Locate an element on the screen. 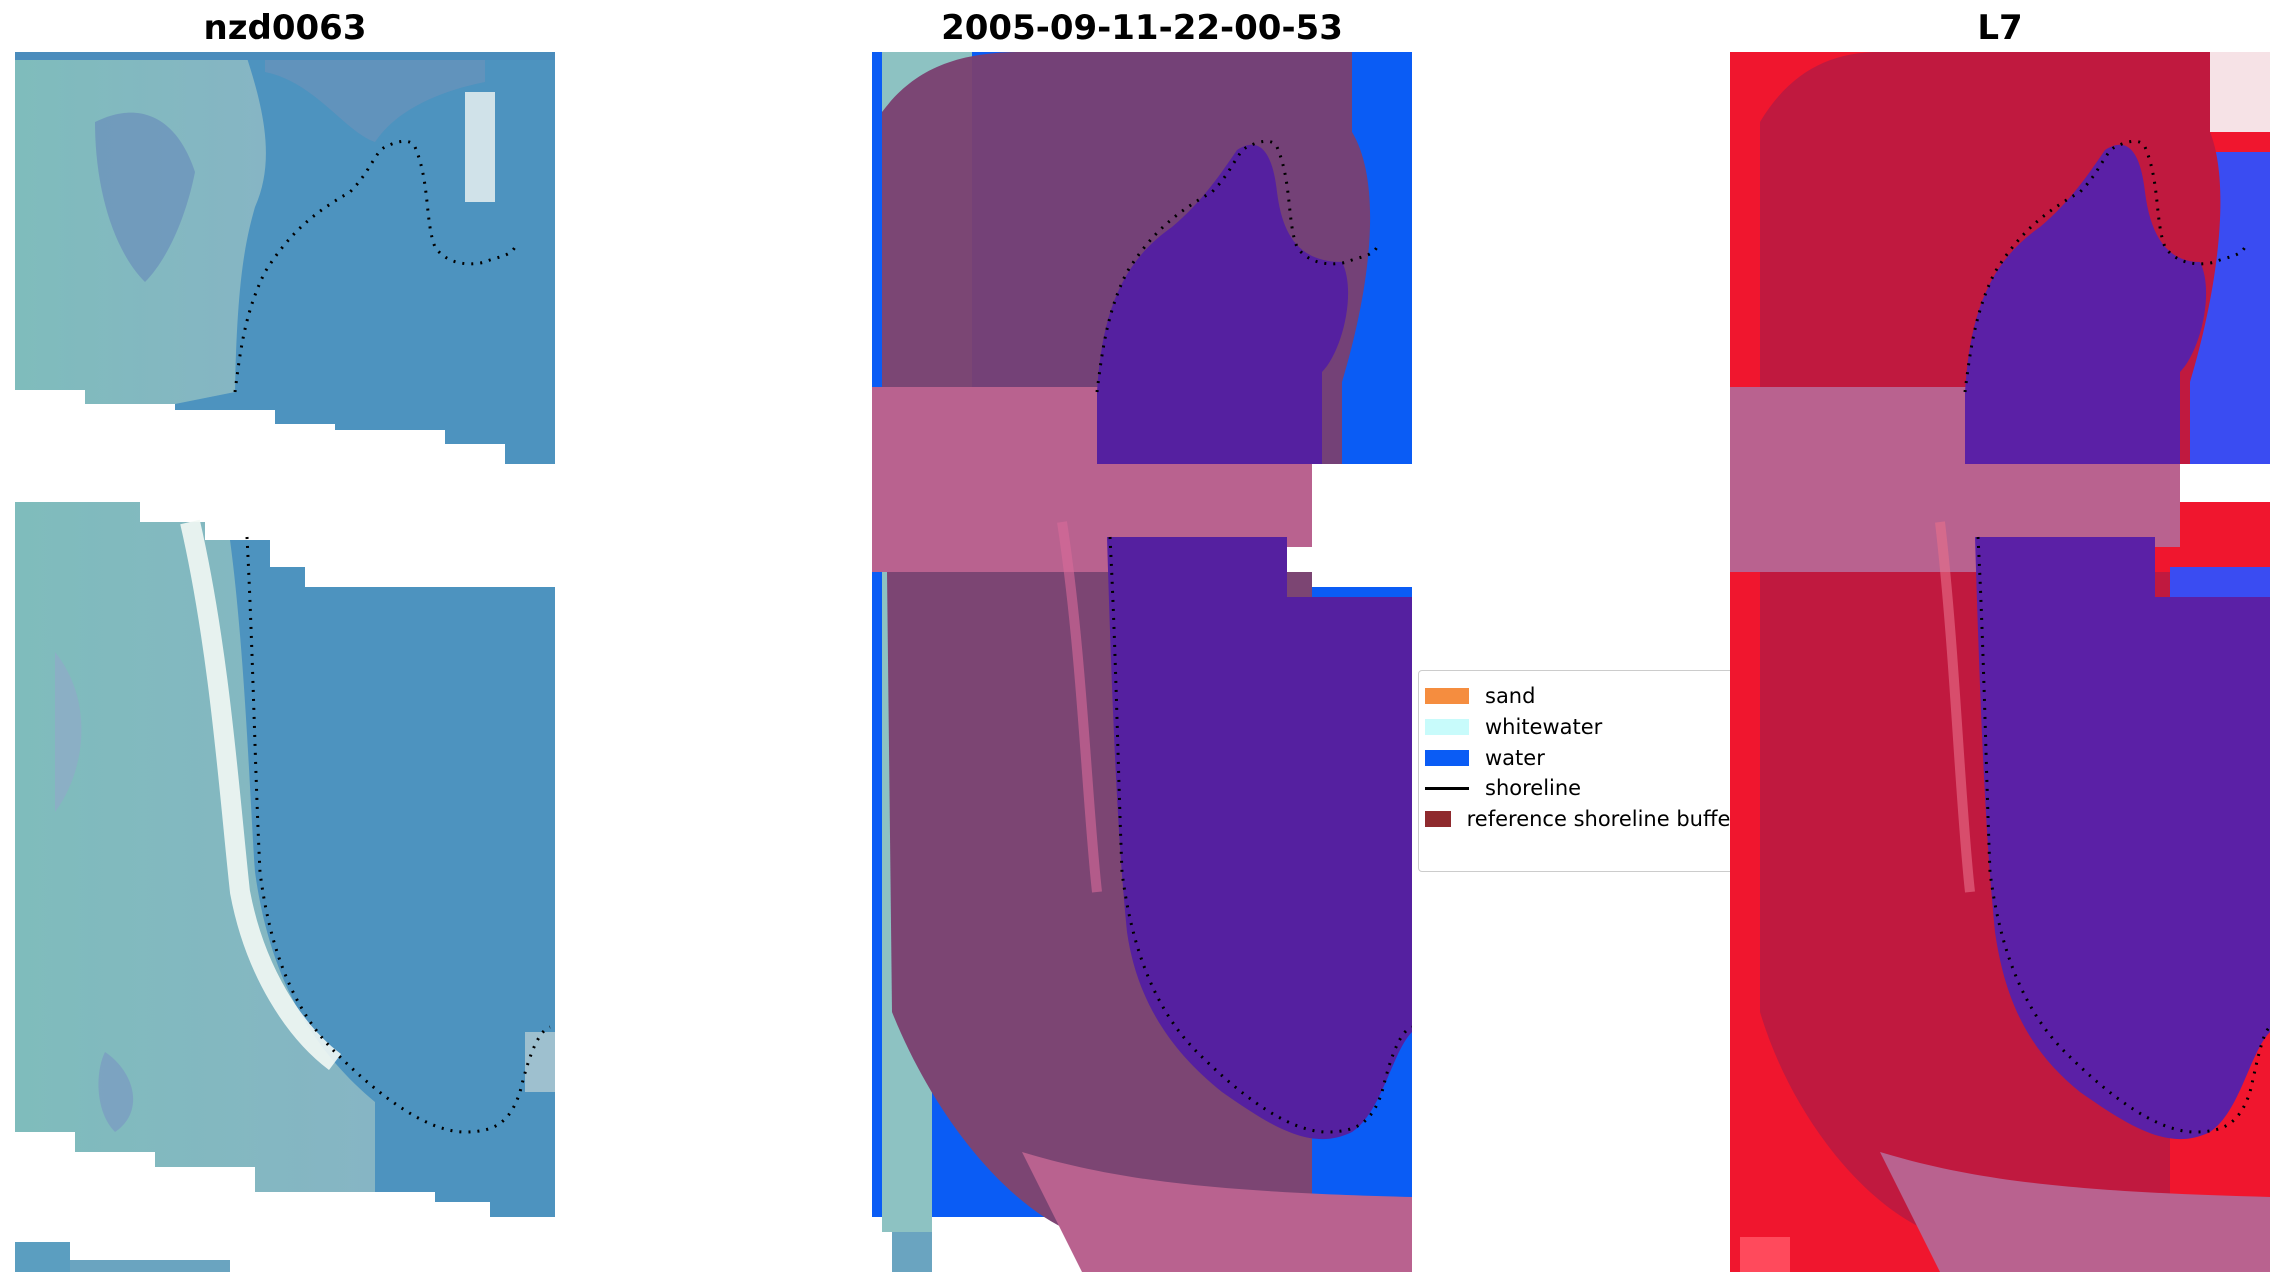 This screenshot has width=2280, height=1283. legend-item-sand: sand is located at coordinates (1579, 696).